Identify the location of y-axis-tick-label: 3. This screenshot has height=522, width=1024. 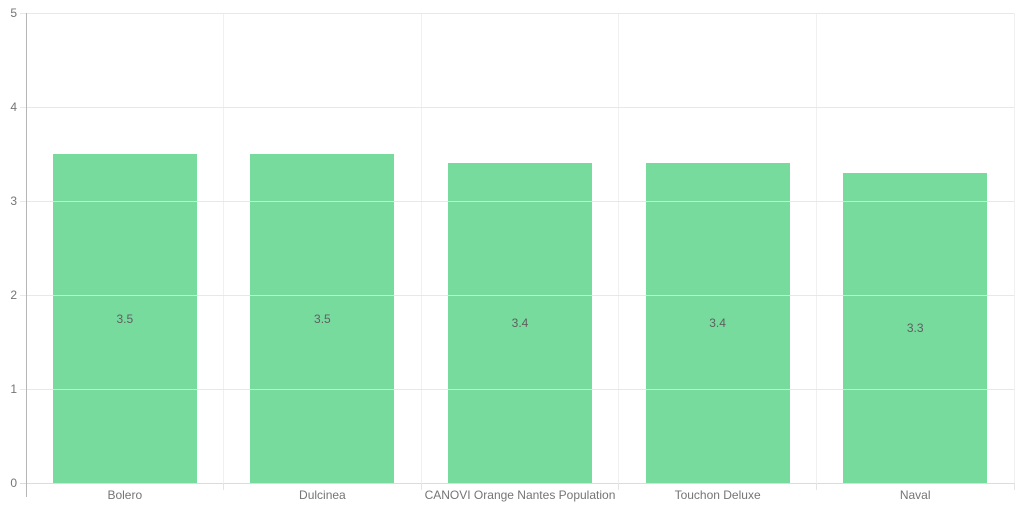
(13, 201).